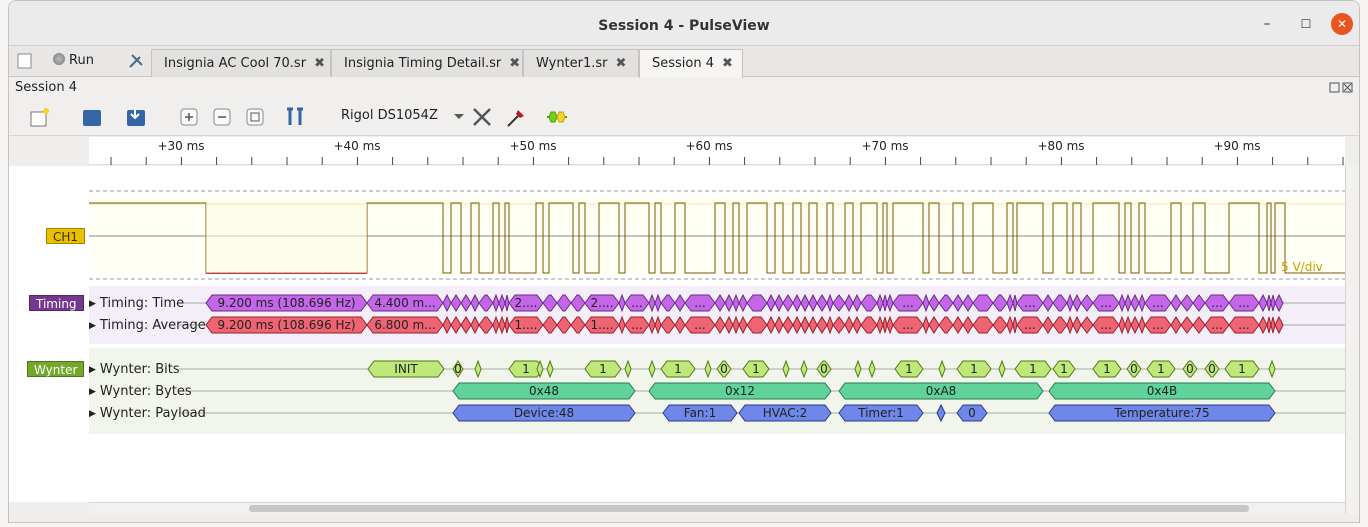 The height and width of the screenshot is (527, 1368). Describe the element at coordinates (544, 391) in the screenshot. I see `wynter-byte-annotation-text: 0x48` at that location.